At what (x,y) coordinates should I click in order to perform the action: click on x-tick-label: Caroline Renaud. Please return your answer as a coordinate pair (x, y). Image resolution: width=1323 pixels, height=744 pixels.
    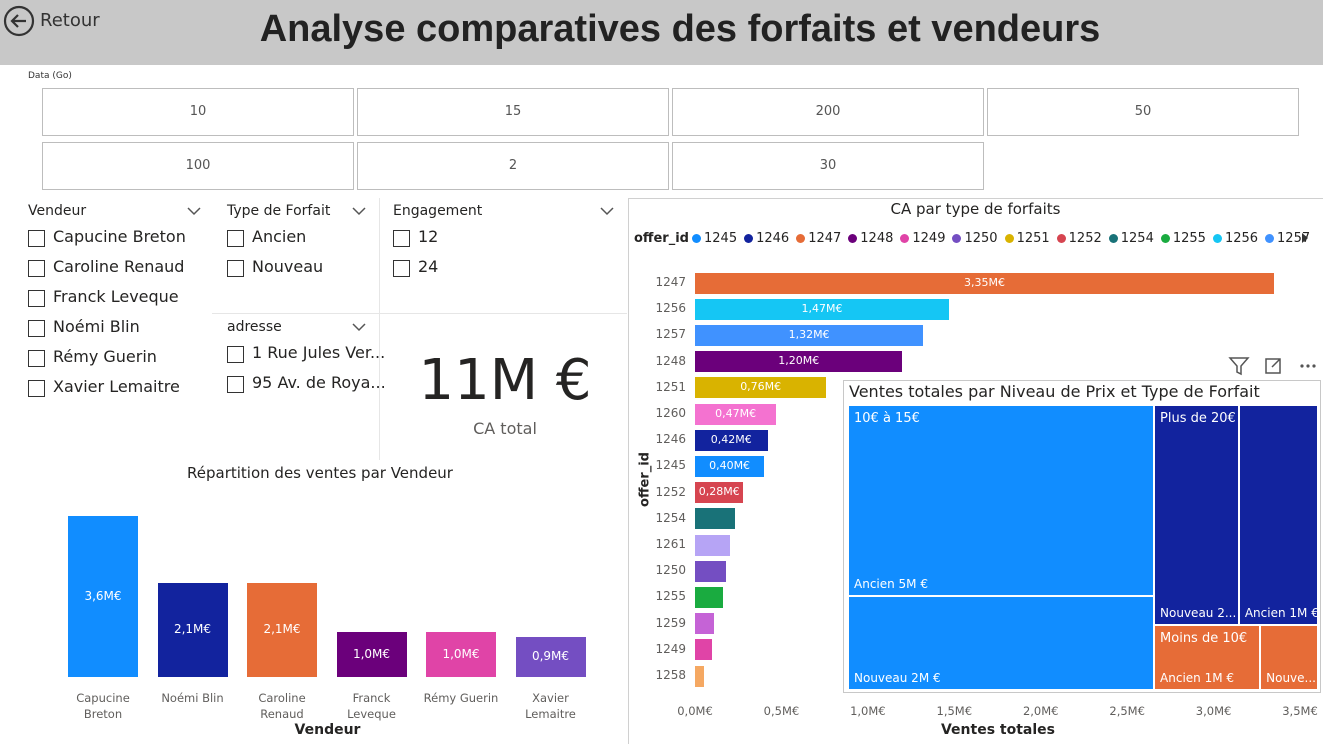
    Looking at the image, I should click on (282, 706).